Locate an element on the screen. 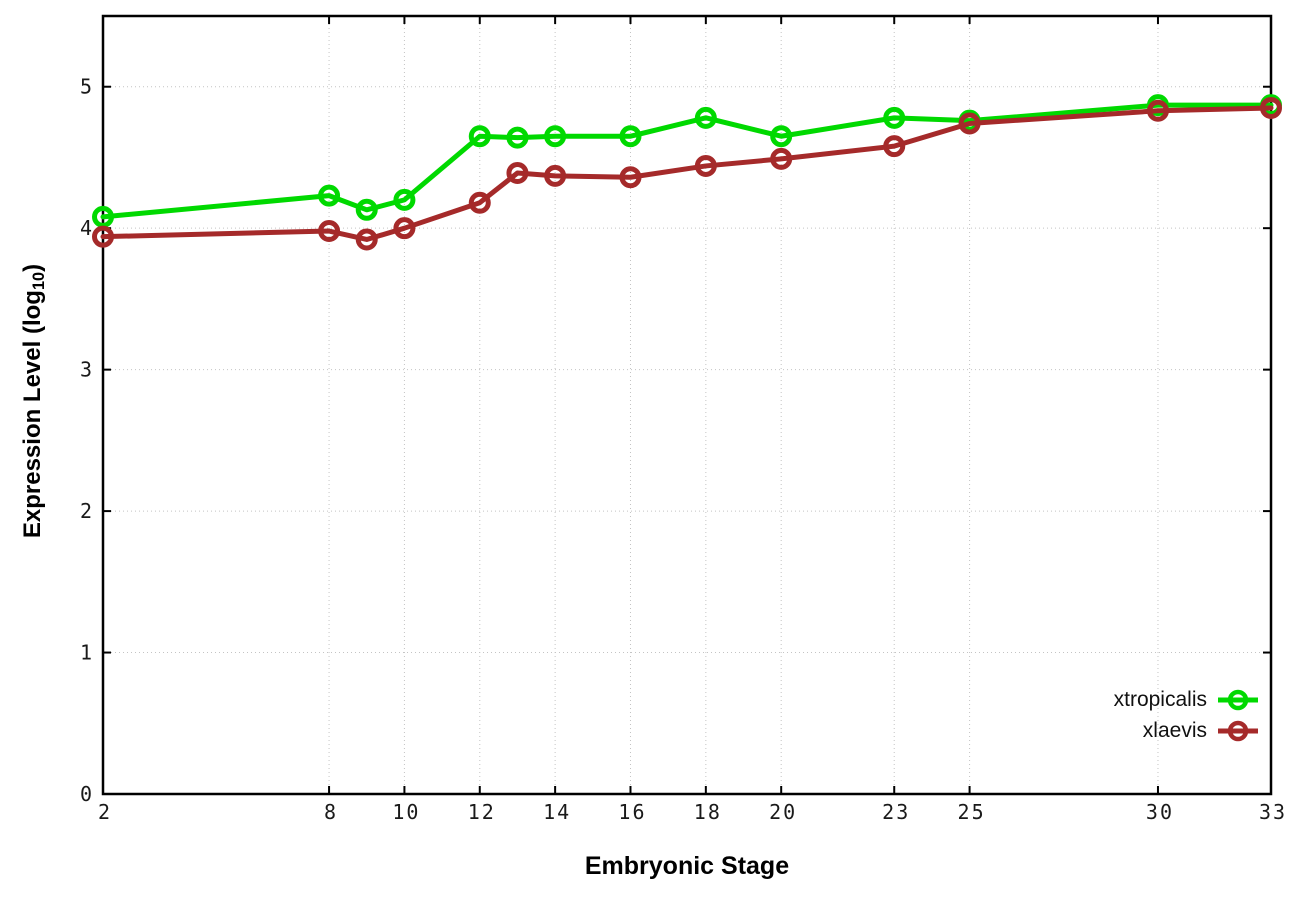 Image resolution: width=1296 pixels, height=907 pixels. x-axis-title: Embryonic Stage is located at coordinates (687, 866).